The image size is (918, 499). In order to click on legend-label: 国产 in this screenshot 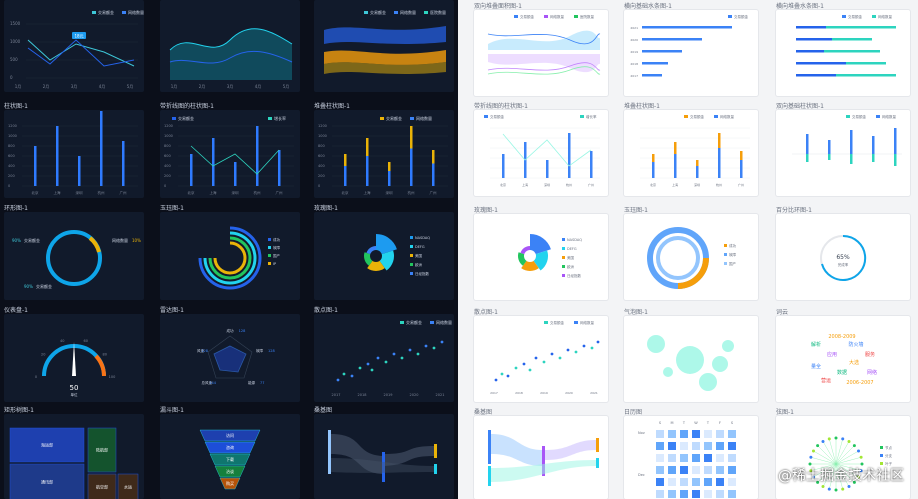, I will do `click(277, 255)`.